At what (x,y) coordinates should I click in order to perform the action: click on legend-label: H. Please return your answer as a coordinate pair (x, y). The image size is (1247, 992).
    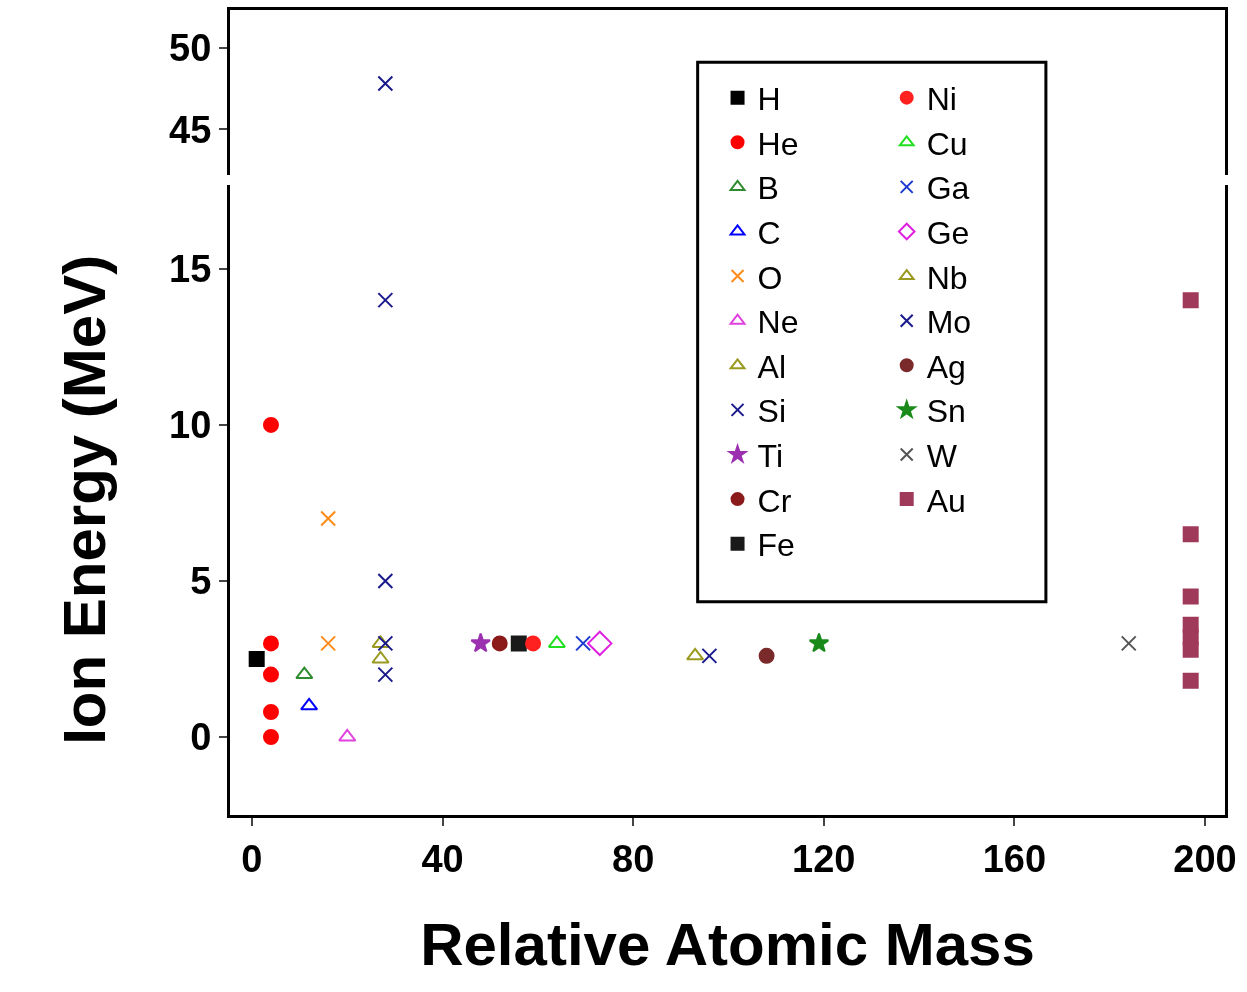
    Looking at the image, I should click on (769, 99).